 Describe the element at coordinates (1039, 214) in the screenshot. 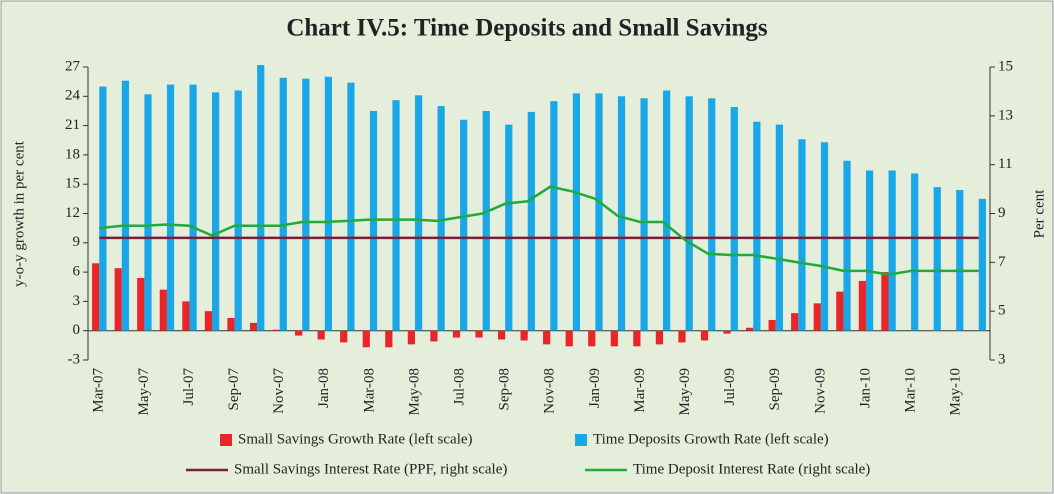

I see `y2-axis-label: Per cent` at that location.